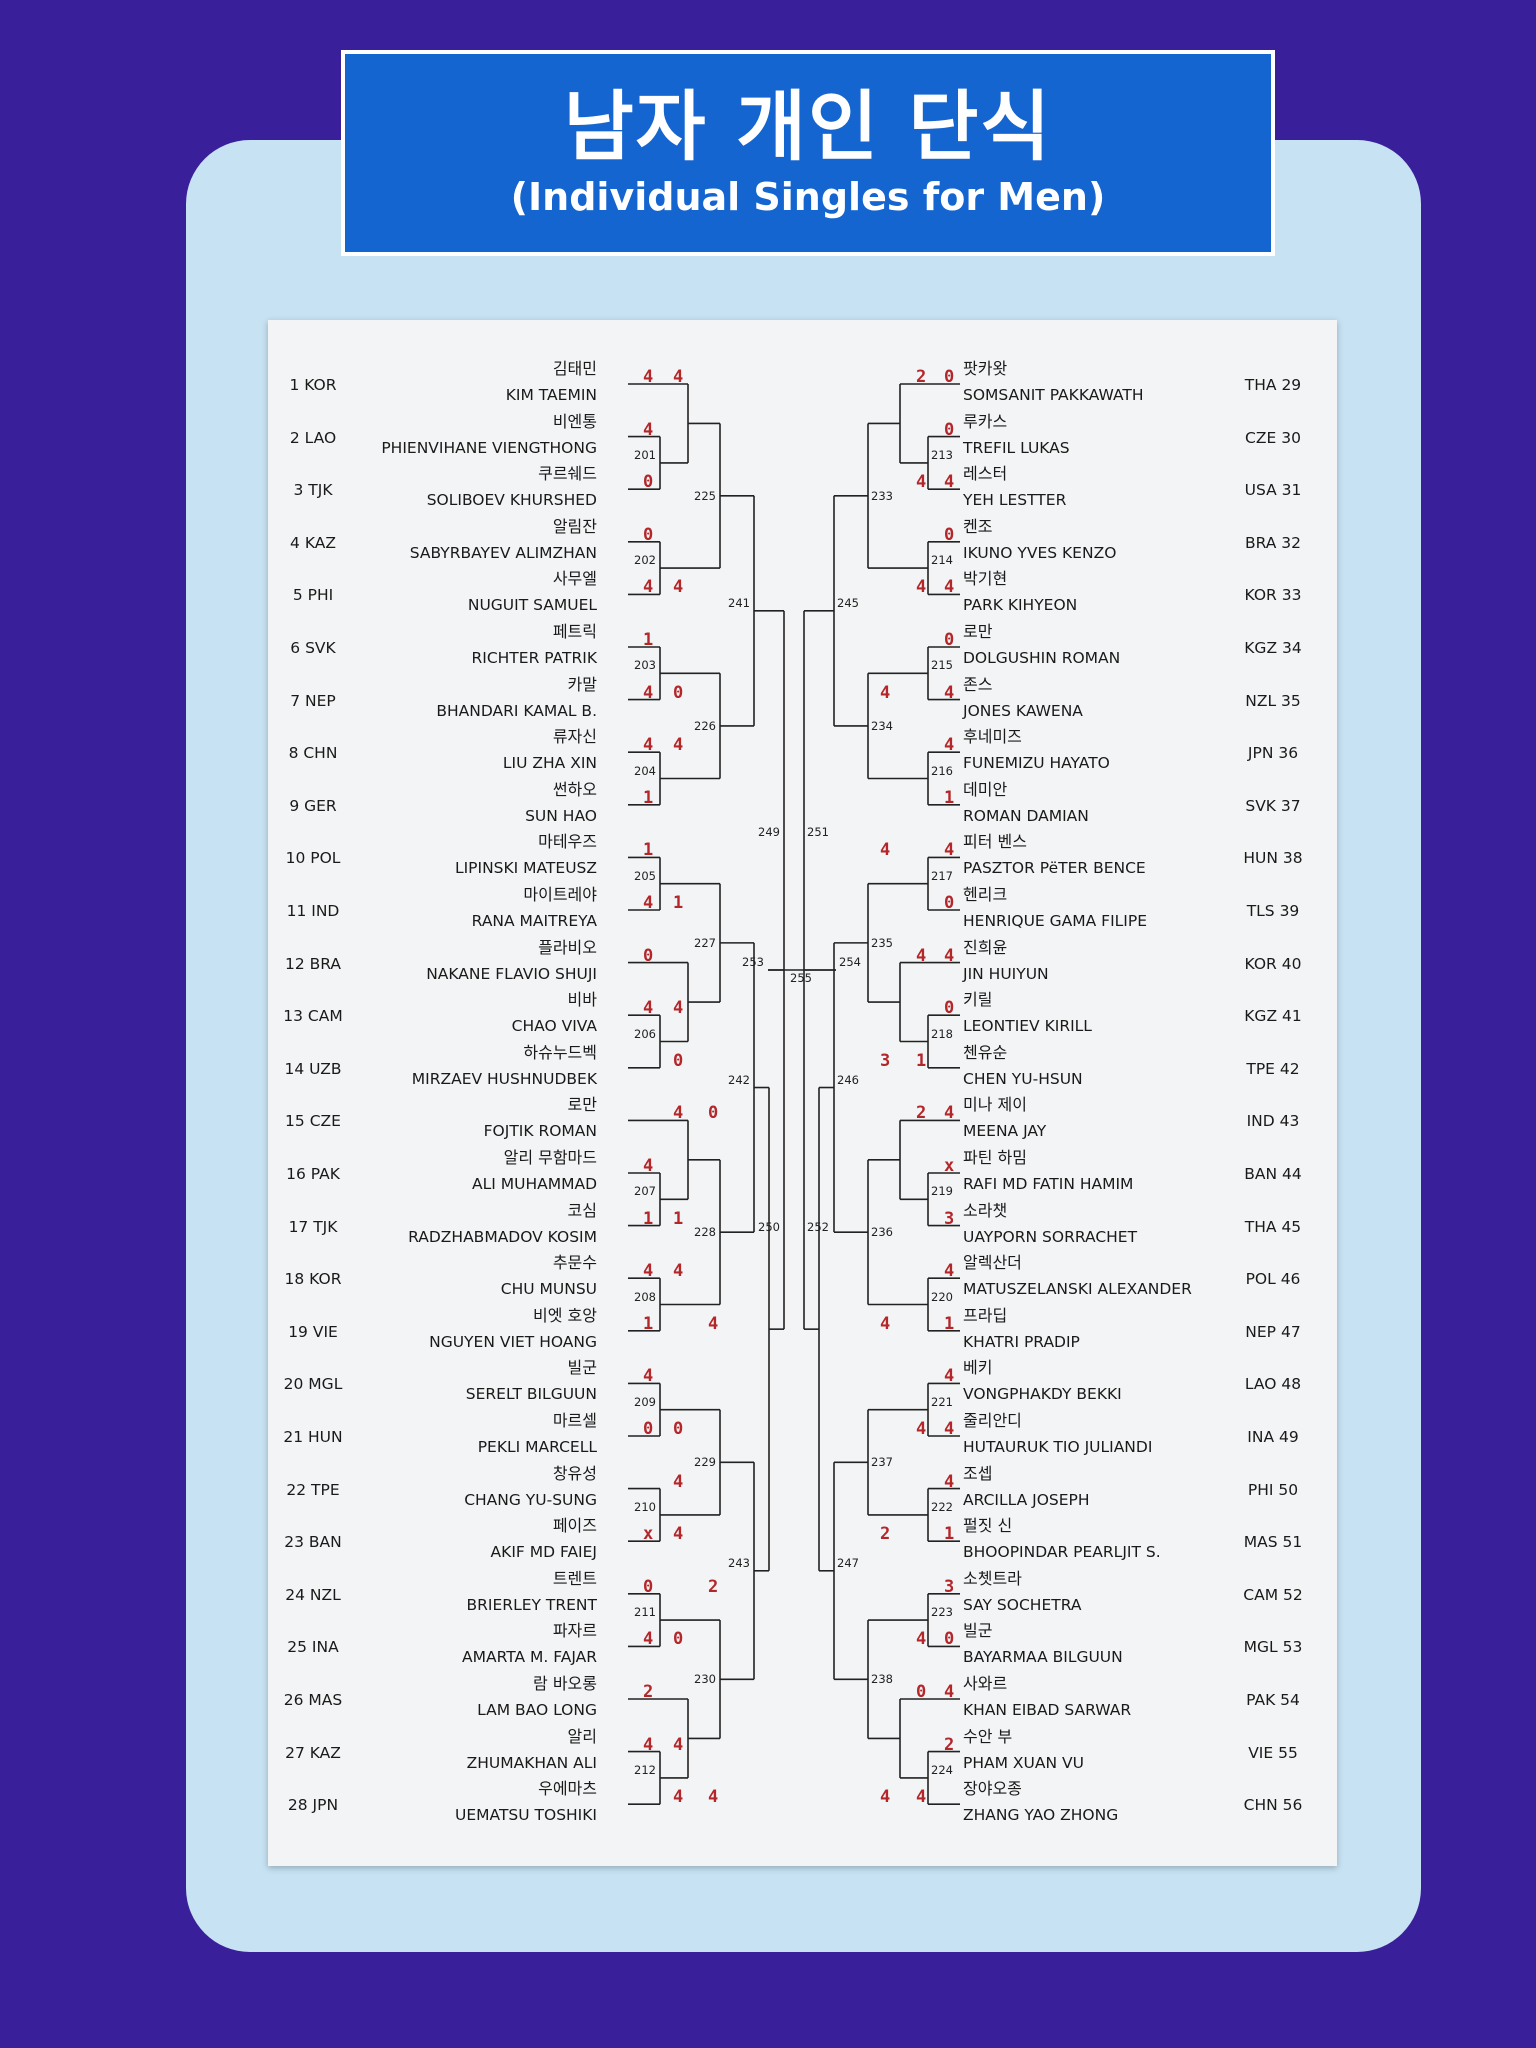  Describe the element at coordinates (313, 1542) in the screenshot. I see `seed-label: 23 BAN` at that location.